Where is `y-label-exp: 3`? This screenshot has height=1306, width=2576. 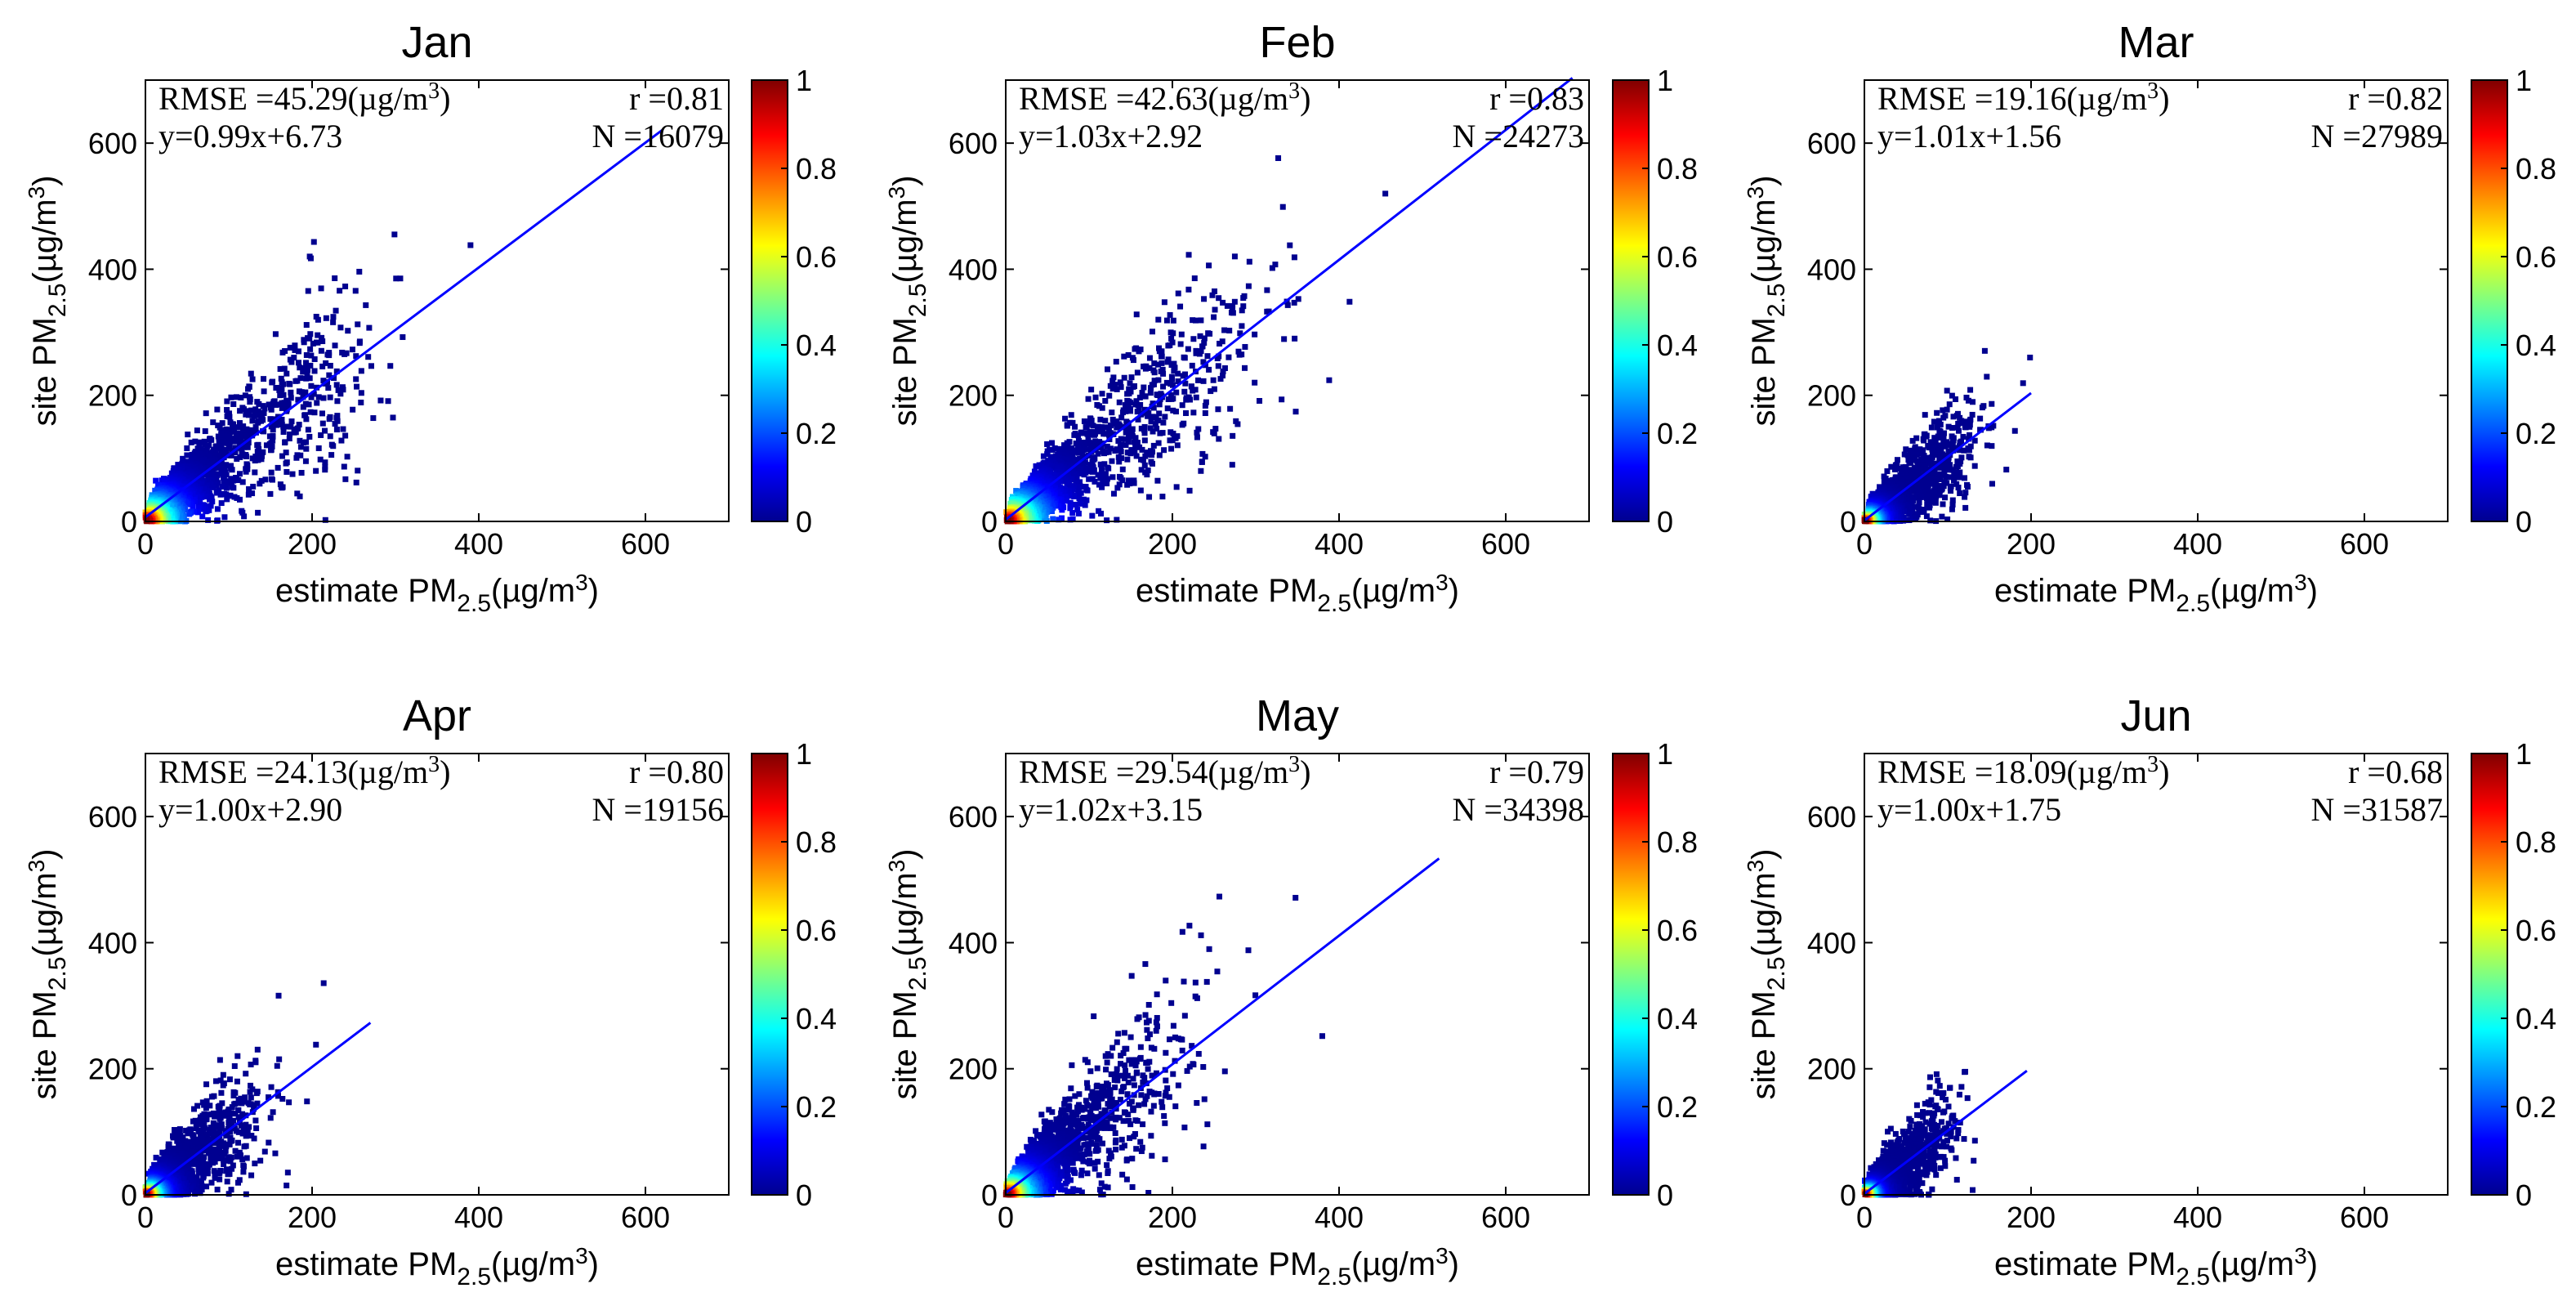
y-label-exp: 3 is located at coordinates (897, 192).